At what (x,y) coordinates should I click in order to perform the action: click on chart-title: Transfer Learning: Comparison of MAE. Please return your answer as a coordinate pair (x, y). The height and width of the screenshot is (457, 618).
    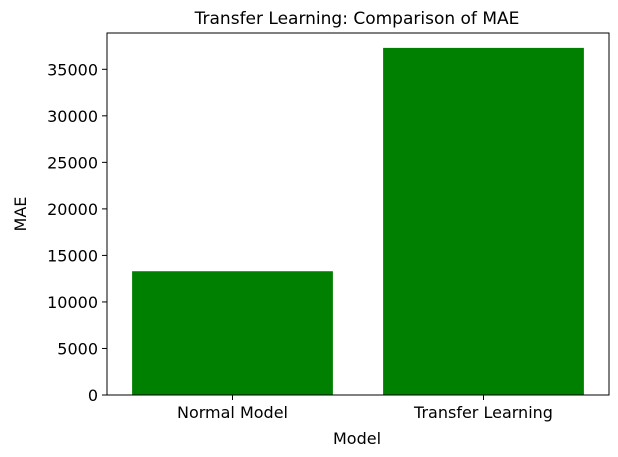
    Looking at the image, I should click on (357, 19).